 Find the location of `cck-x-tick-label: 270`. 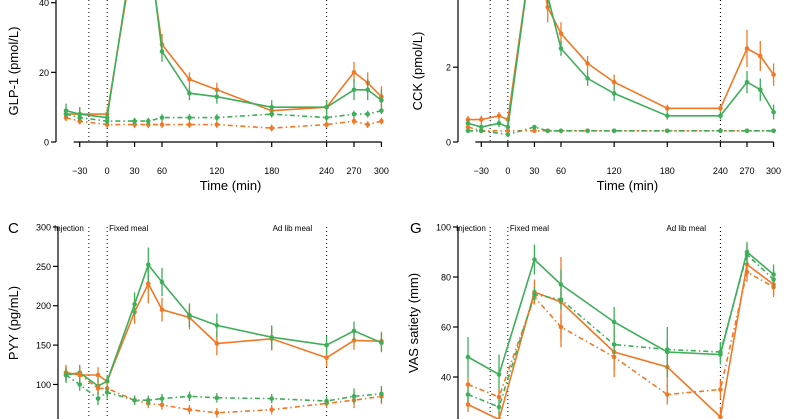

cck-x-tick-label: 270 is located at coordinates (746, 171).